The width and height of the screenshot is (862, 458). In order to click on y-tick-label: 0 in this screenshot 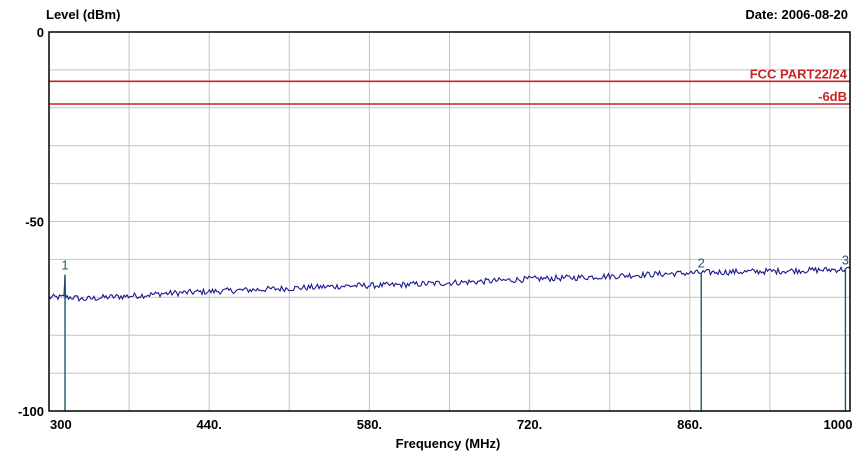, I will do `click(40, 32)`.